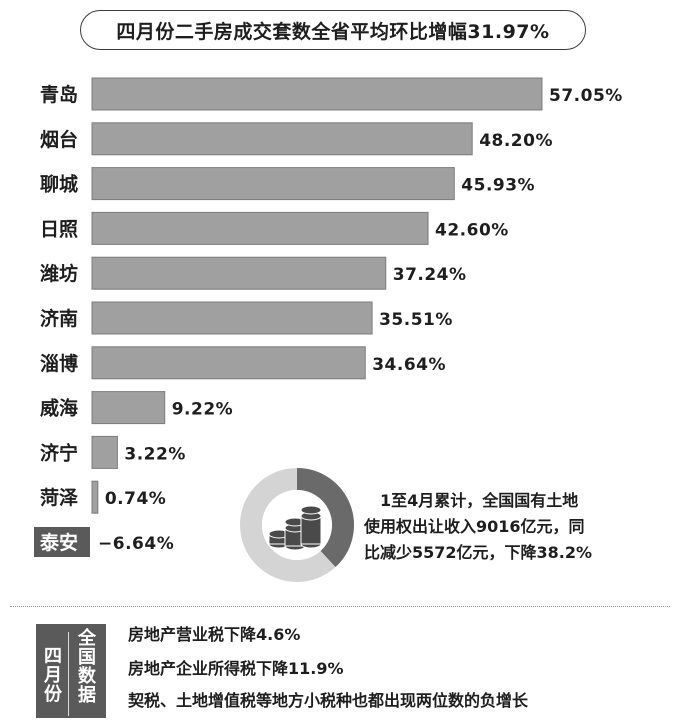 This screenshot has width=681, height=722. I want to click on category-label: 淄博, so click(59, 363).